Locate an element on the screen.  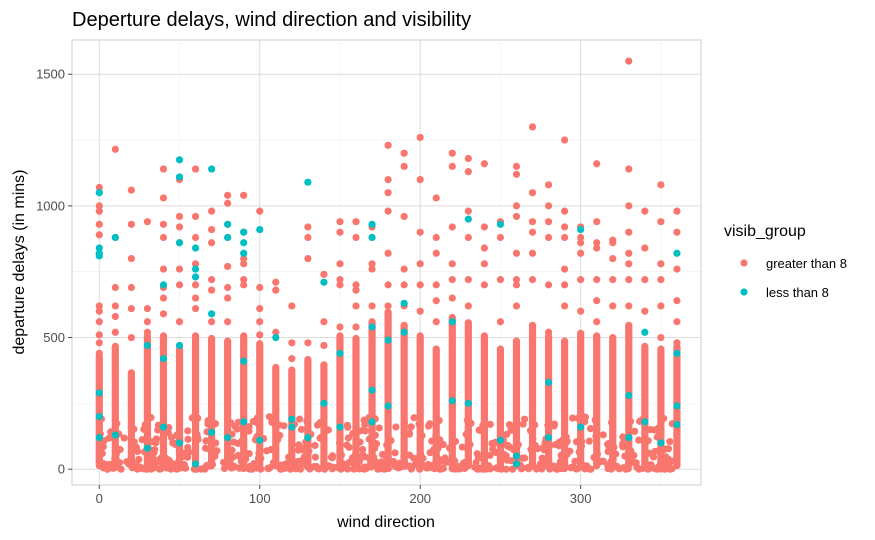
y-tick-label: 0 is located at coordinates (61, 469).